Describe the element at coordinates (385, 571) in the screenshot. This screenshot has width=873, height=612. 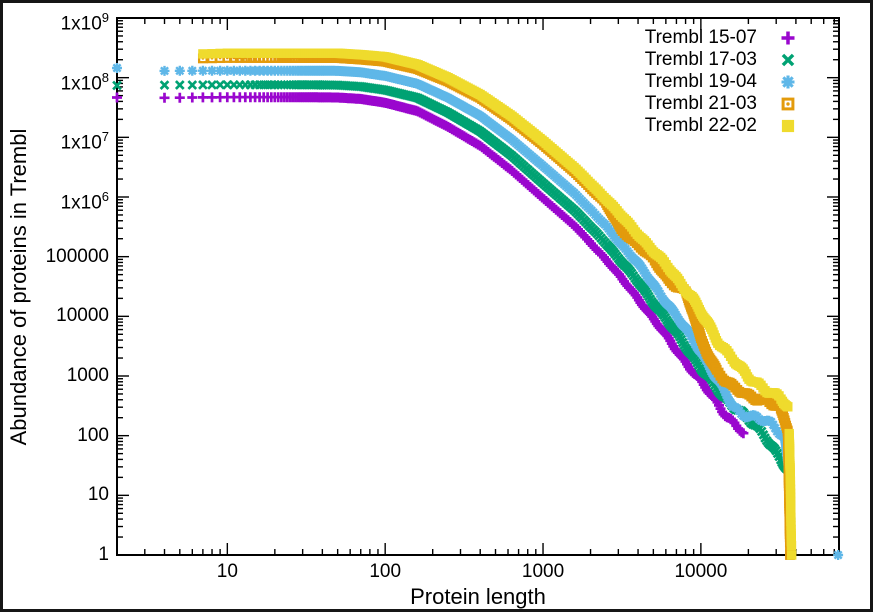
I see `x-tick-label: 100` at that location.